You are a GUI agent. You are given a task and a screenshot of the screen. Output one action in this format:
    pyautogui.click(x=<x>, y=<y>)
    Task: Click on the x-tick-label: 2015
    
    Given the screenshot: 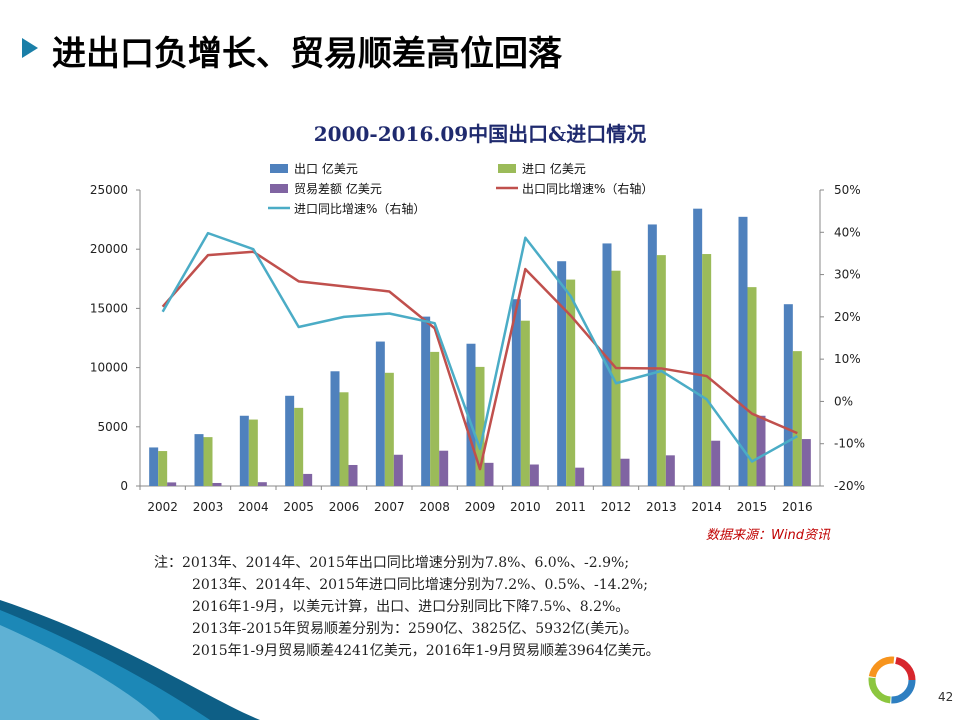 What is the action you would take?
    pyautogui.click(x=752, y=507)
    